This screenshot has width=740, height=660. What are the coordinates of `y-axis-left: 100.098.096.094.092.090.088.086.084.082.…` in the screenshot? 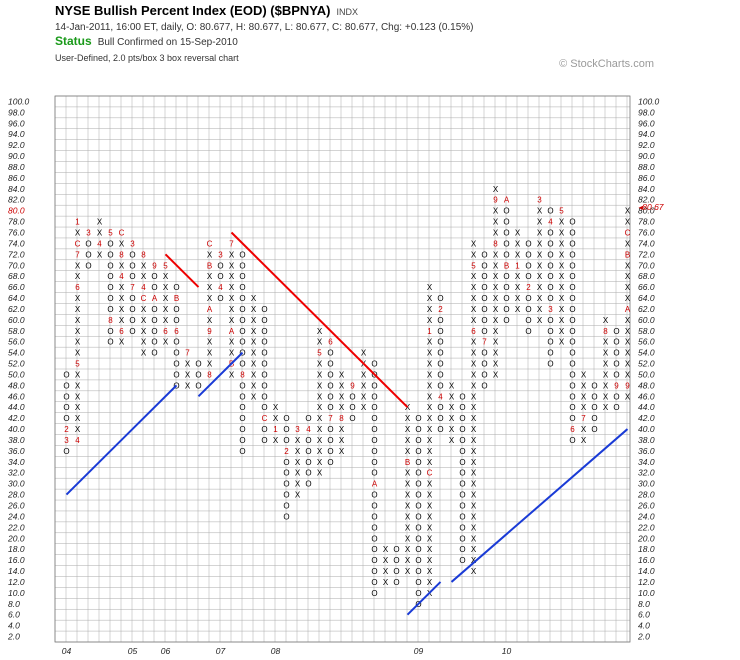 It's located at (18, 368).